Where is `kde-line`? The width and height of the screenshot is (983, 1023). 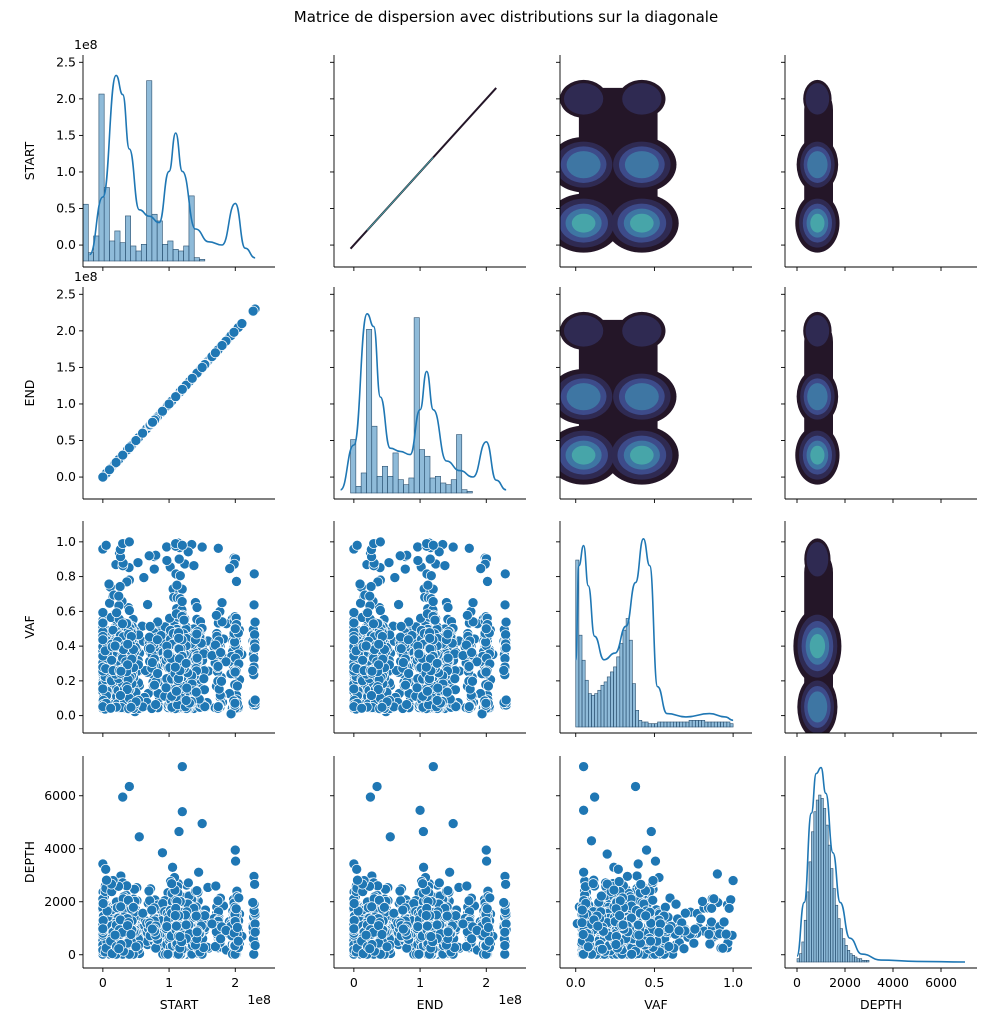
kde-line is located at coordinates (172, 166).